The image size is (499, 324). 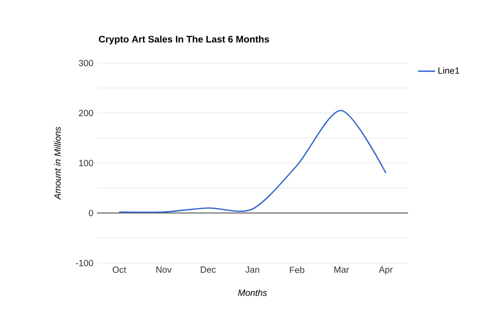 What do you see at coordinates (86, 113) in the screenshot?
I see `y-tick-label: 200` at bounding box center [86, 113].